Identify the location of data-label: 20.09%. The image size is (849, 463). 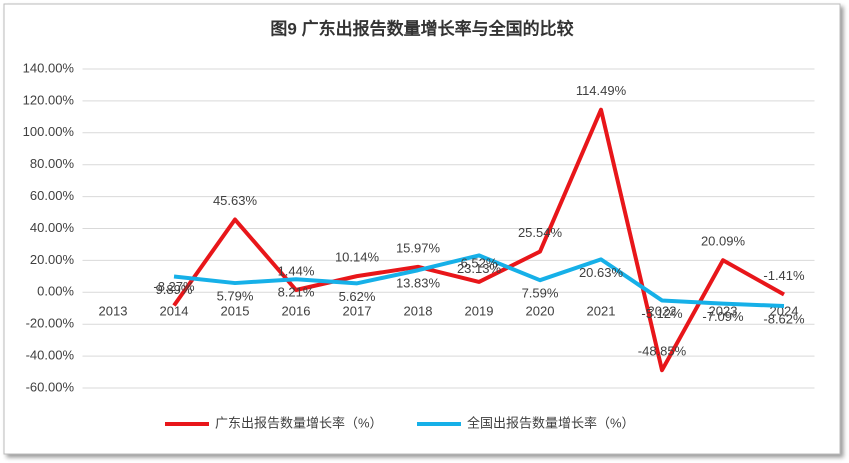
(723, 241).